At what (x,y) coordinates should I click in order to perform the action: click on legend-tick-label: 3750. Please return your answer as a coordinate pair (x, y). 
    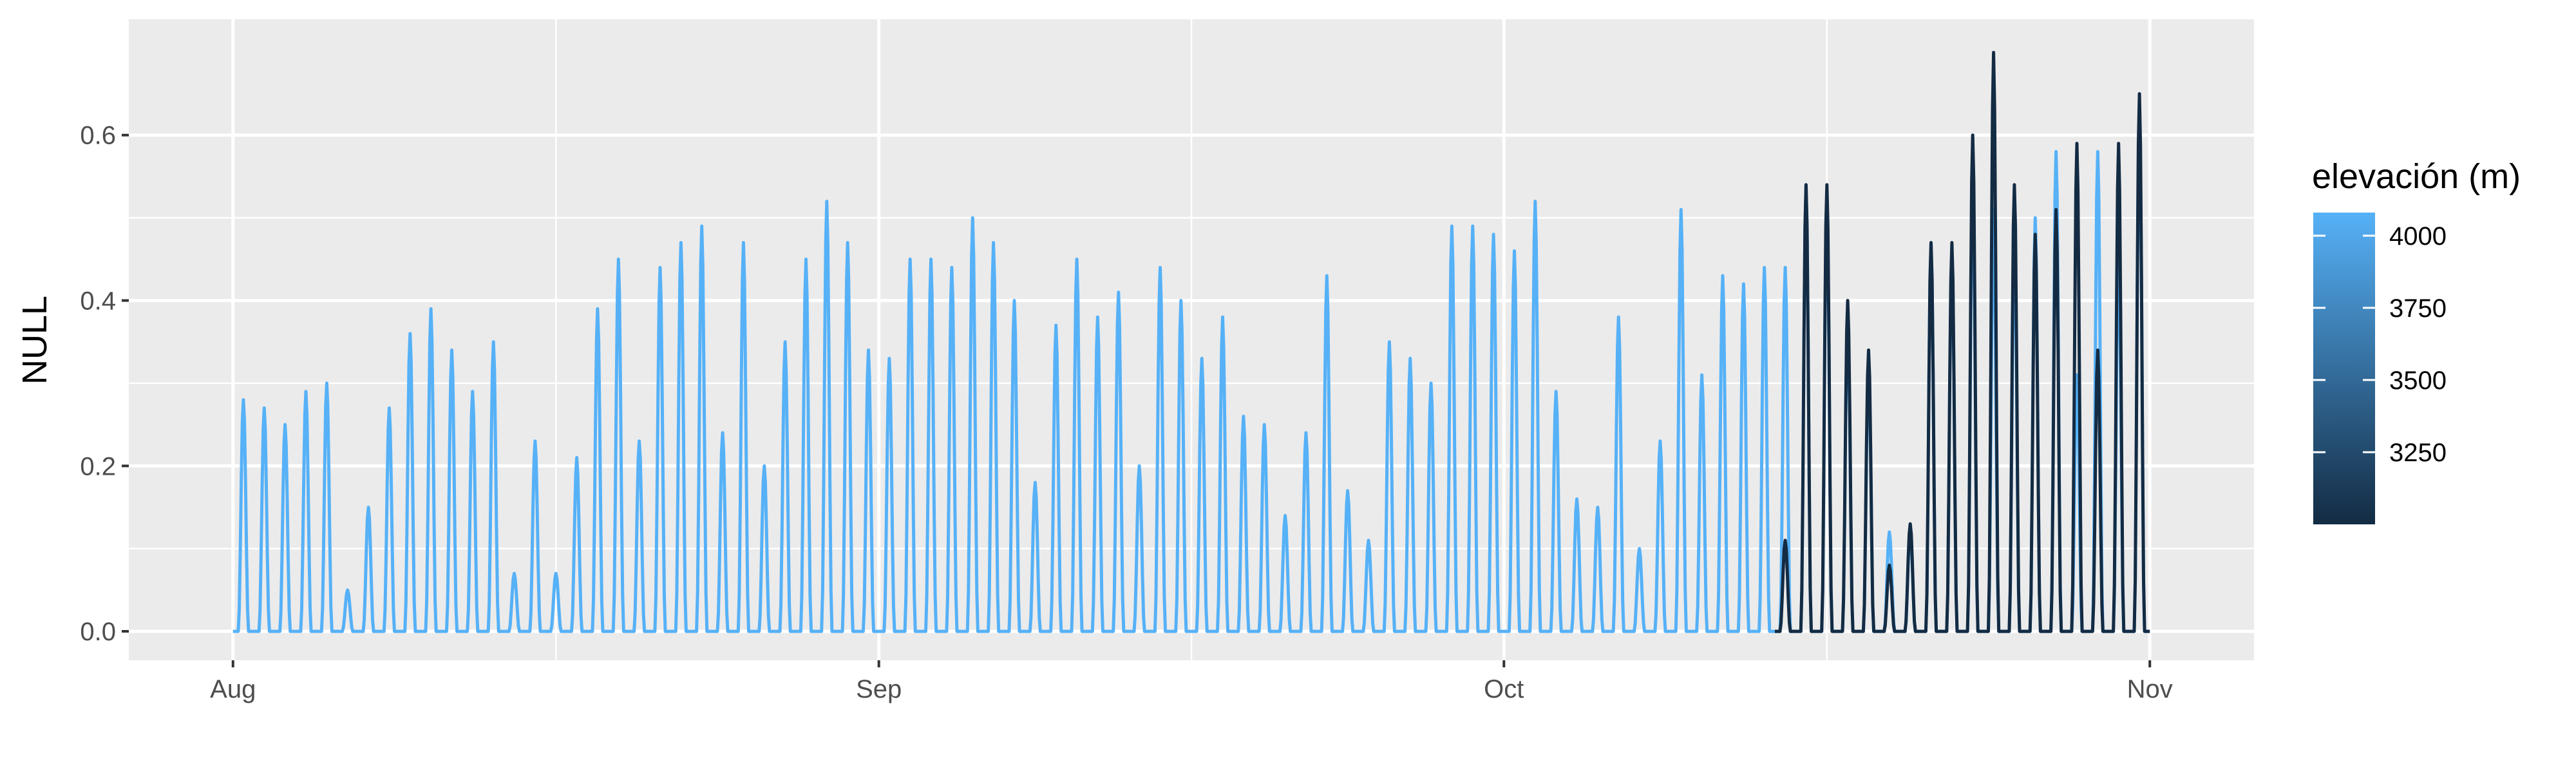
    Looking at the image, I should click on (2418, 308).